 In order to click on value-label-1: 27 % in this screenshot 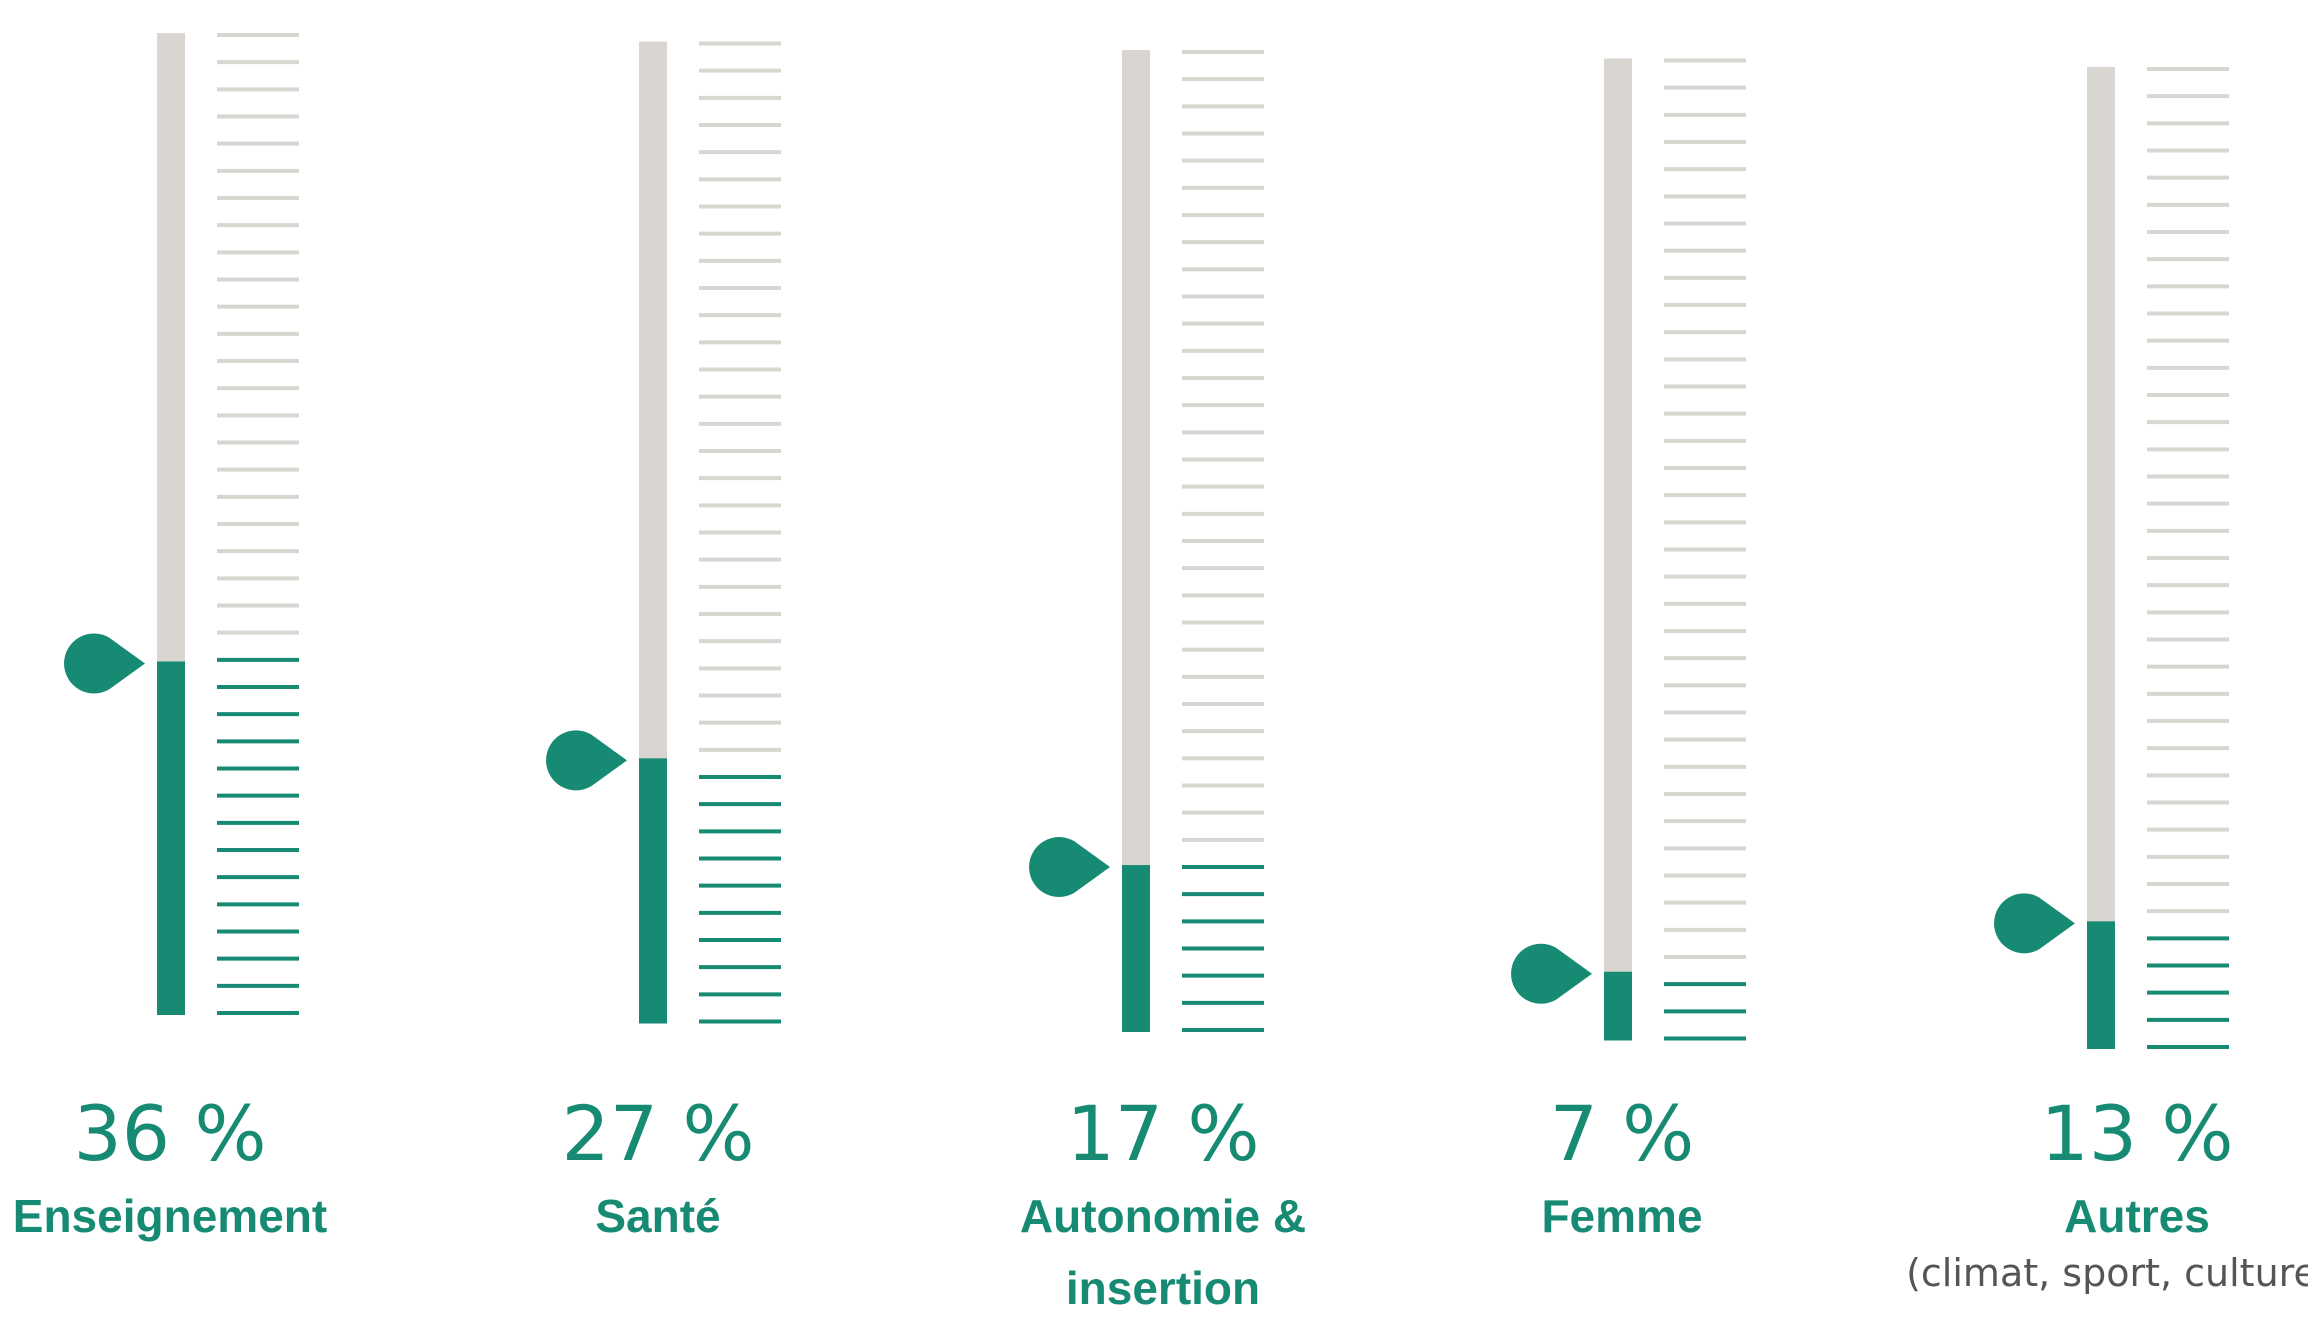, I will do `click(657, 1133)`.